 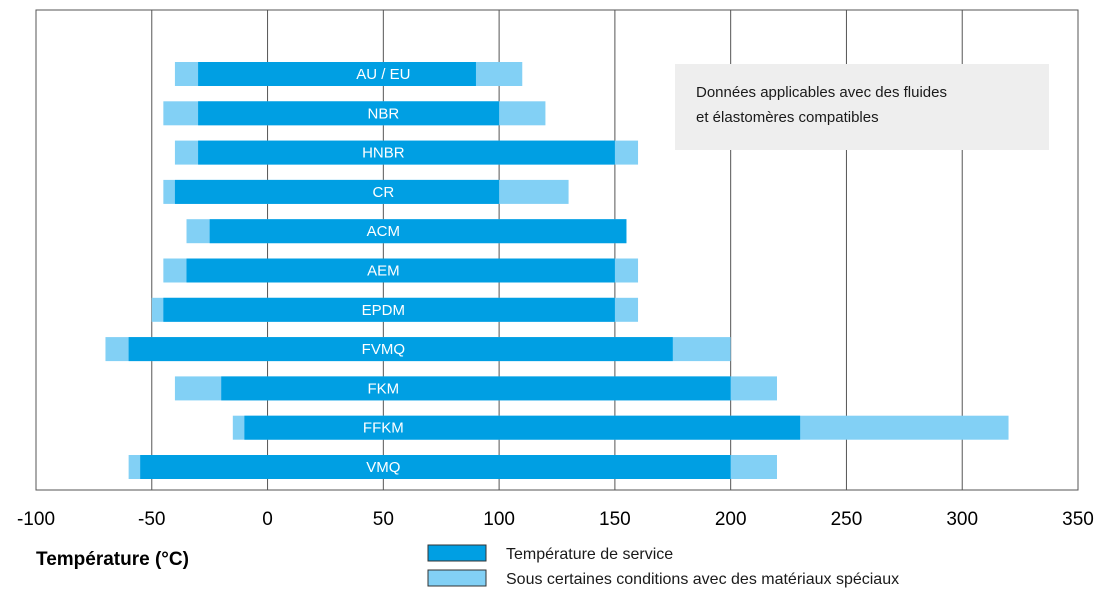 I want to click on legend-label-service: Température de service, so click(x=589, y=554).